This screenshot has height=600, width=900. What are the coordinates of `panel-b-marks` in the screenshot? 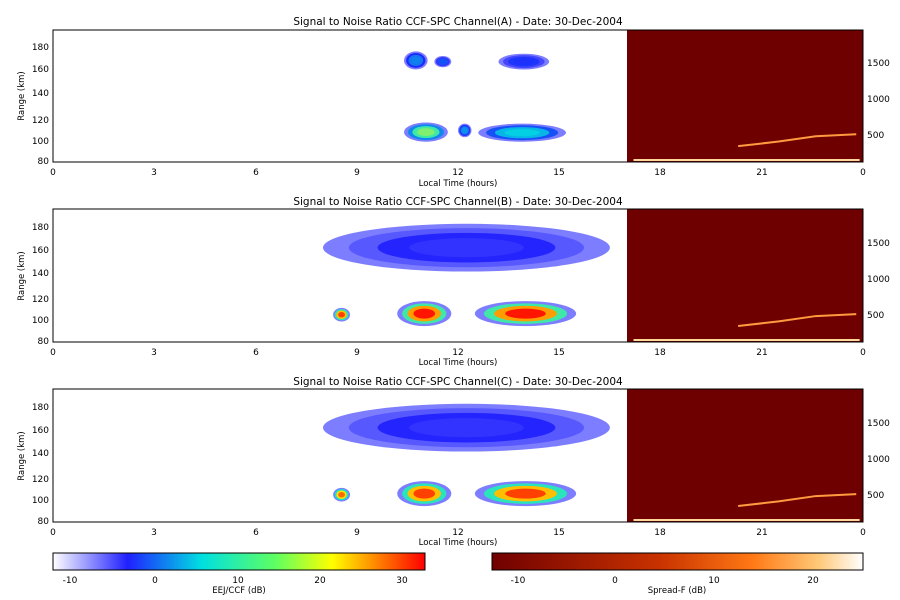 It's located at (591, 282).